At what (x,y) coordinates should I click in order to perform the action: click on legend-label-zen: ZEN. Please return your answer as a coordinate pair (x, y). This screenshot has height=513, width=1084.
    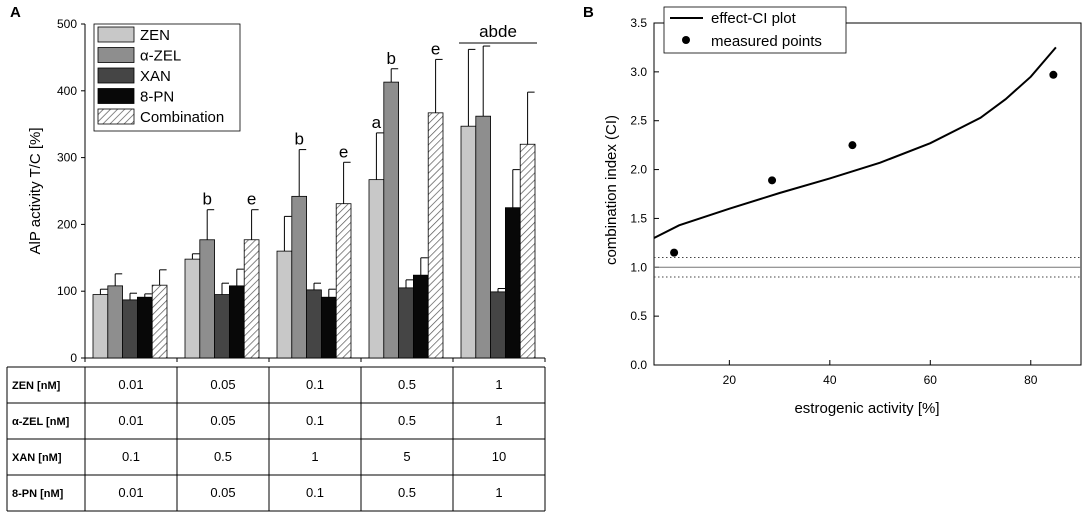
    Looking at the image, I should click on (155, 35).